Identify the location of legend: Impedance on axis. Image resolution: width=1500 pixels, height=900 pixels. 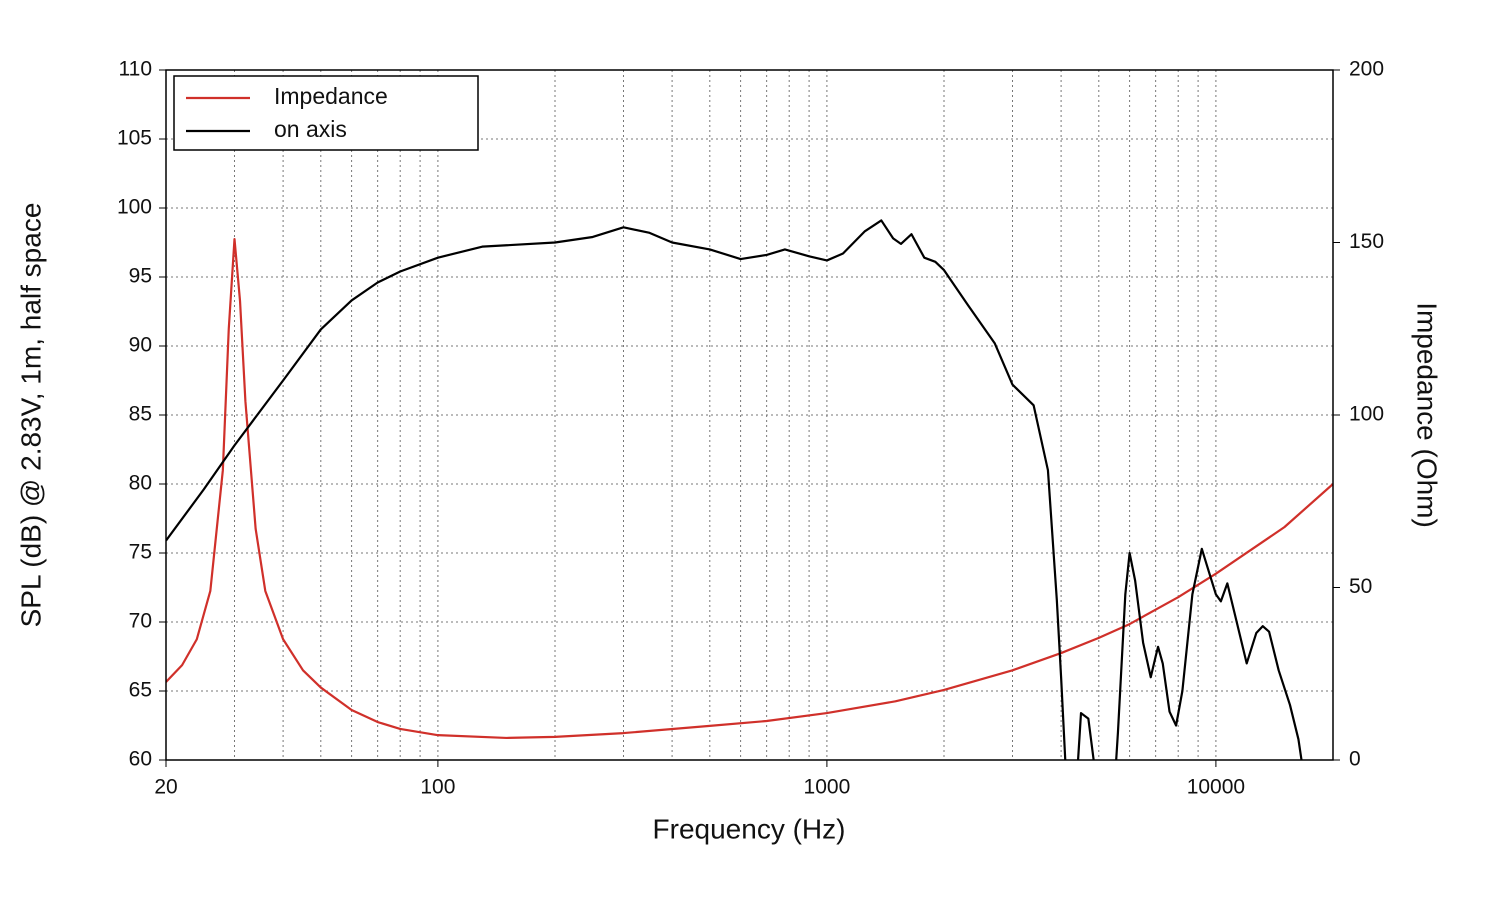
(326, 113).